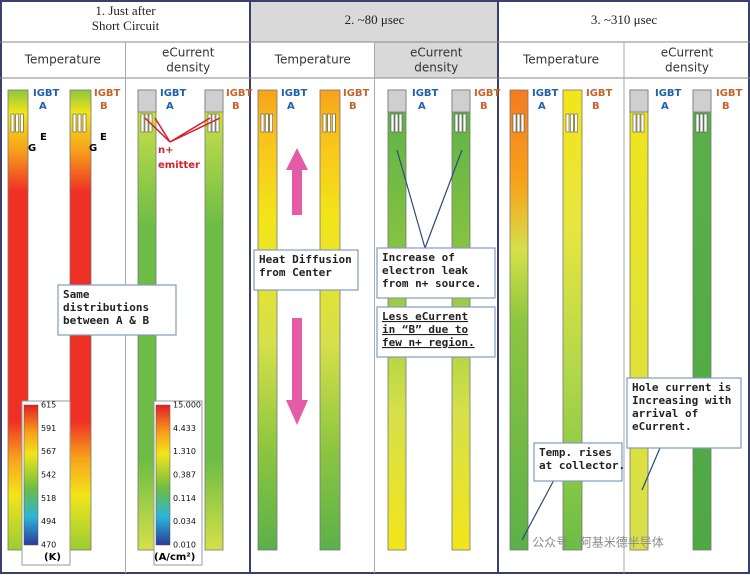  What do you see at coordinates (624, 19) in the screenshot?
I see `panel-title: 3. ~310 μsec` at bounding box center [624, 19].